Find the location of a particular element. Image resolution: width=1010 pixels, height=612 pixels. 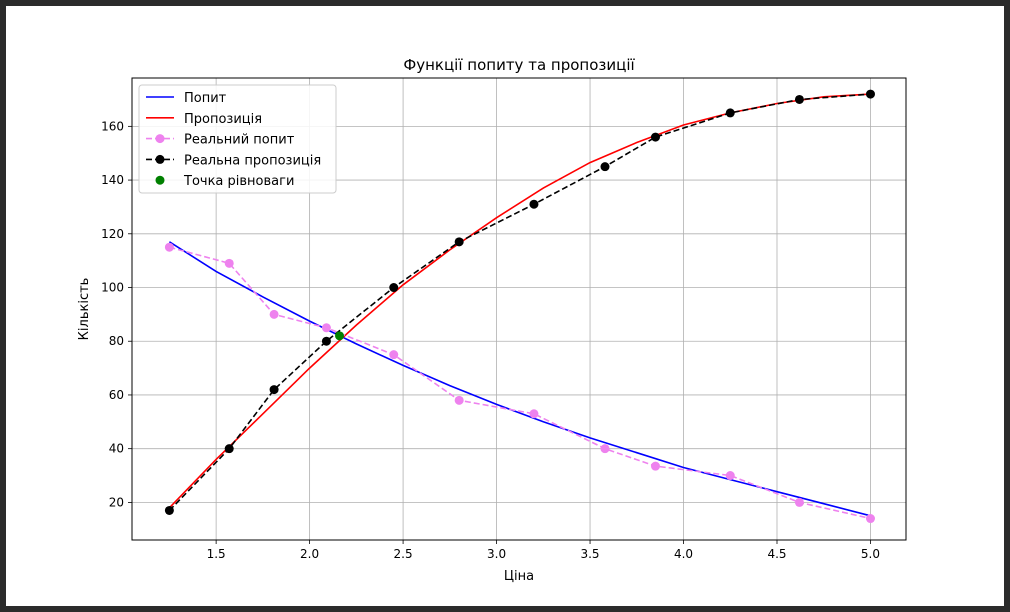

x-tick-label: 2.5 is located at coordinates (403, 554).